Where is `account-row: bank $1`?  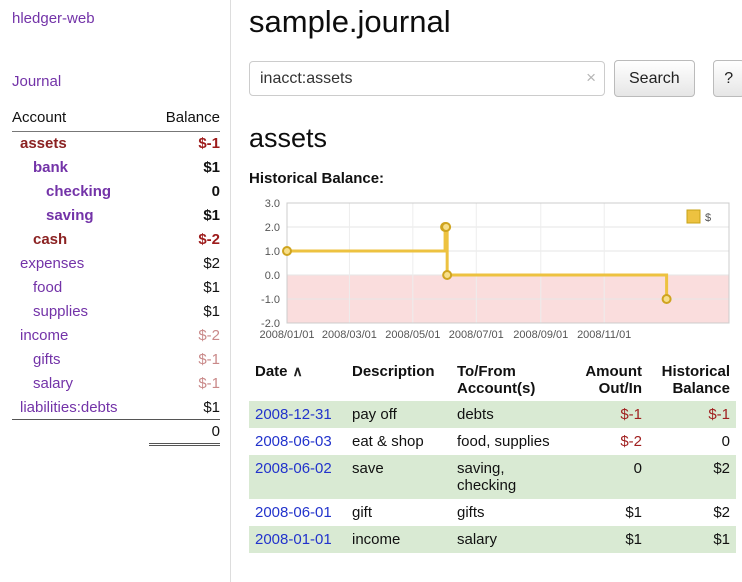 account-row: bank $1 is located at coordinates (116, 168).